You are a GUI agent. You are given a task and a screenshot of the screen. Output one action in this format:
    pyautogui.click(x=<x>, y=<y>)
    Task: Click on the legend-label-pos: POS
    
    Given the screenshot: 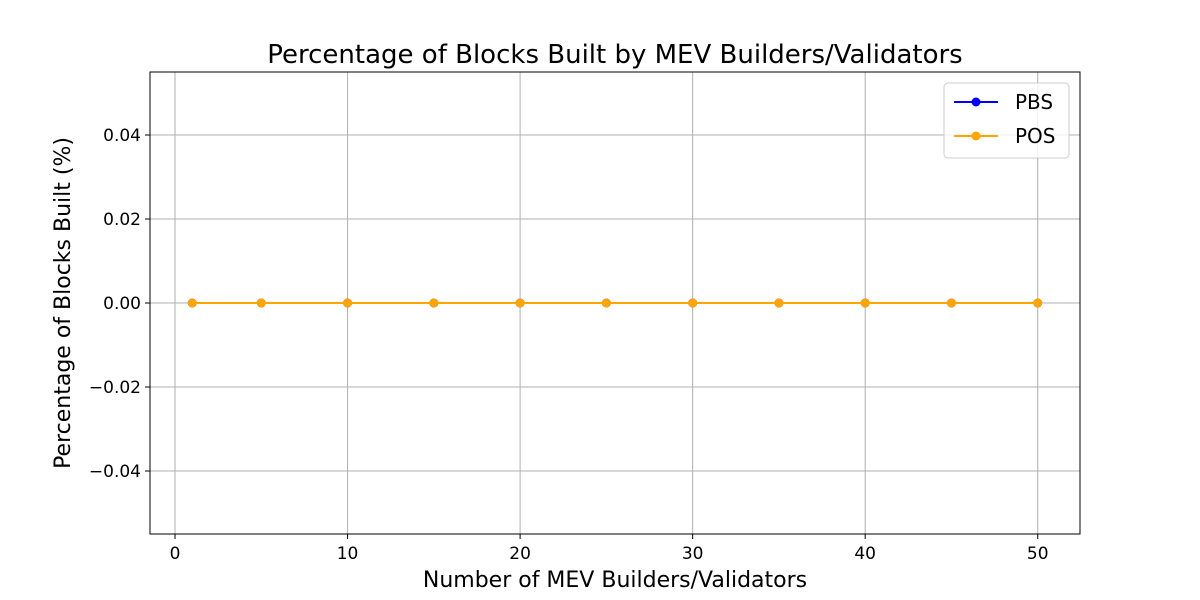 What is the action you would take?
    pyautogui.click(x=1035, y=136)
    